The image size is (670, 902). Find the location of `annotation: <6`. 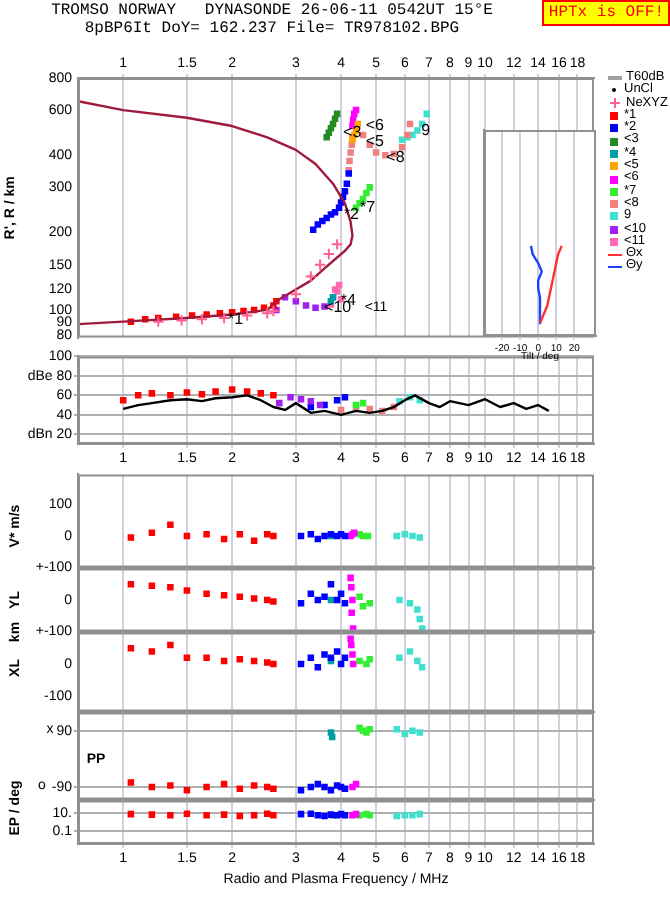

annotation: <6 is located at coordinates (375, 125).